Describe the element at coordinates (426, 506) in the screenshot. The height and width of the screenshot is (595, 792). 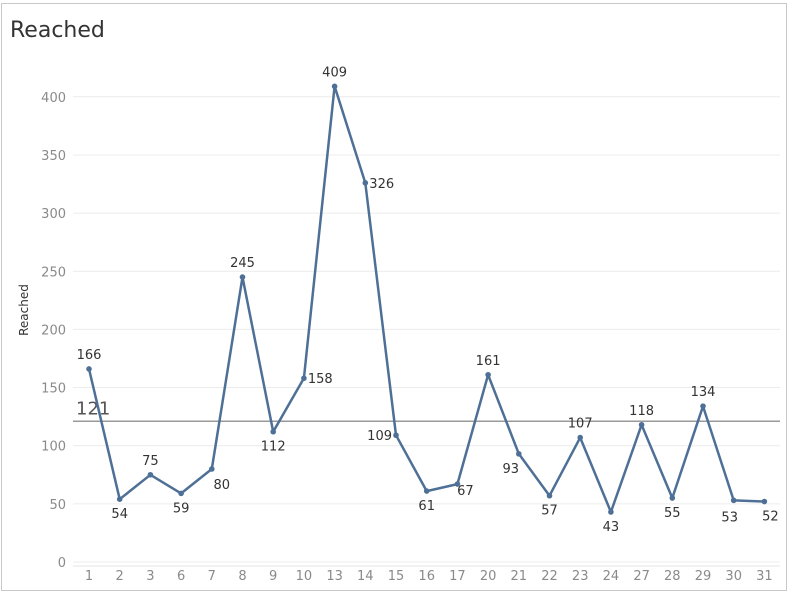
I see `data-label: 61` at that location.